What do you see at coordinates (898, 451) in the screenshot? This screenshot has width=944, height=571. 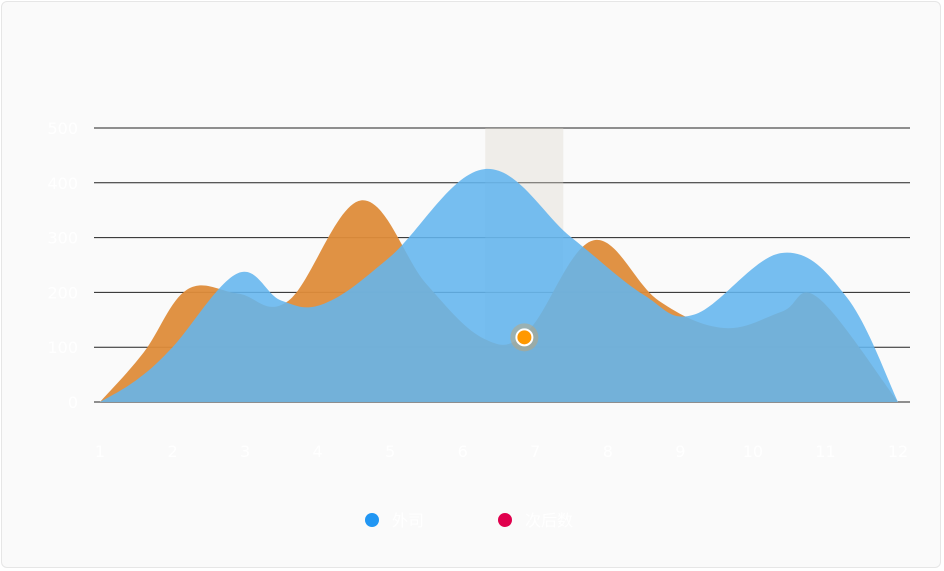 I see `x-tick-label: 12` at bounding box center [898, 451].